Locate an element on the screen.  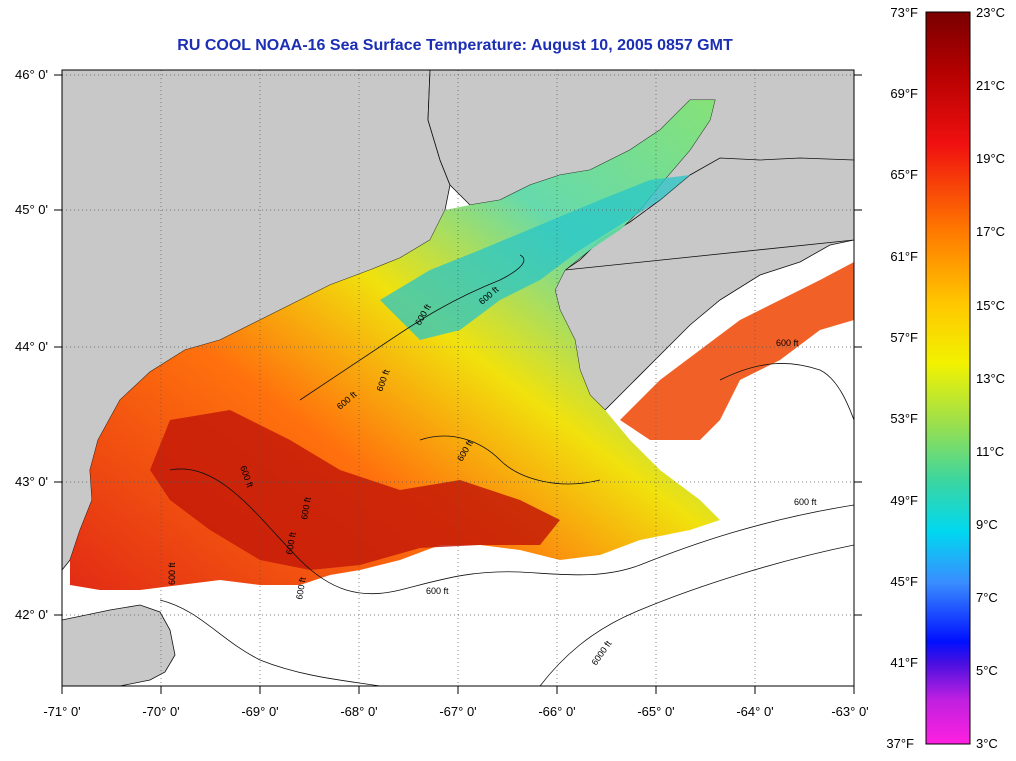
lon-label: -66° 0' is located at coordinates (556, 711).